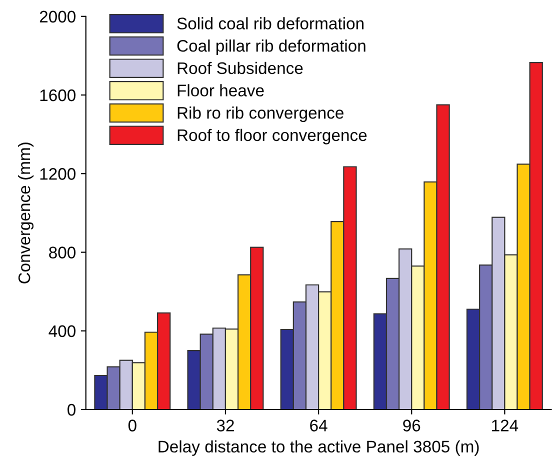 The width and height of the screenshot is (554, 468). I want to click on y-tick-label: 800, so click(62, 252).